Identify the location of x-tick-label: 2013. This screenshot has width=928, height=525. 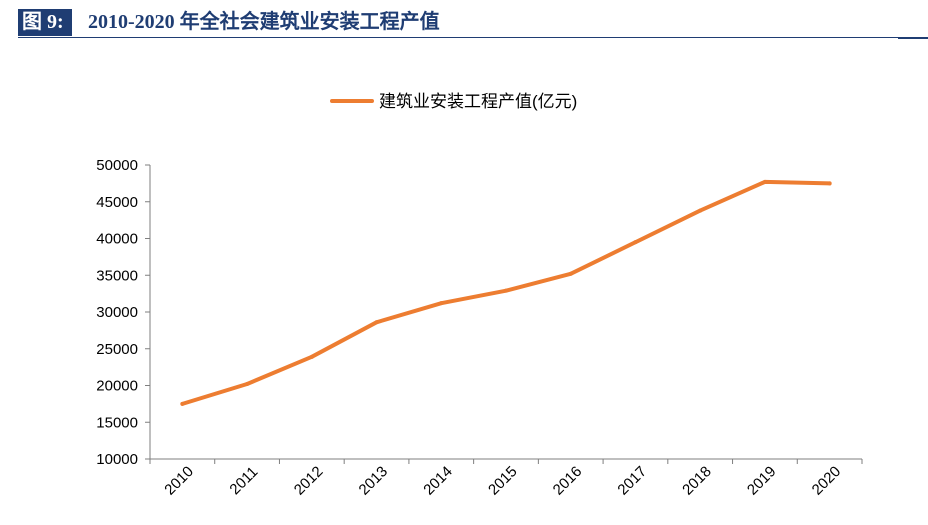
(374, 481).